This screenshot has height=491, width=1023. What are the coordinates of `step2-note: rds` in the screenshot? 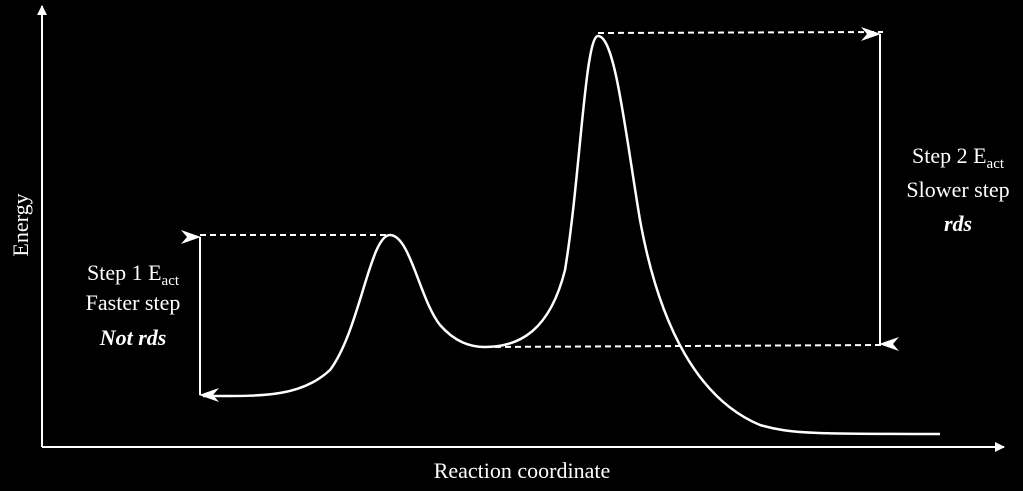 It's located at (958, 223).